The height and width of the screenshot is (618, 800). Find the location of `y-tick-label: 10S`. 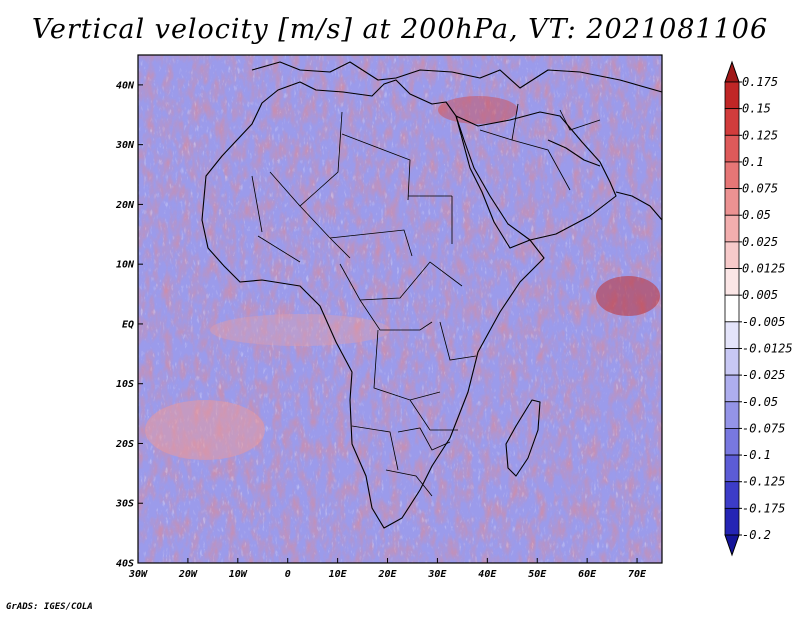

y-tick-label: 10S is located at coordinates (125, 384).